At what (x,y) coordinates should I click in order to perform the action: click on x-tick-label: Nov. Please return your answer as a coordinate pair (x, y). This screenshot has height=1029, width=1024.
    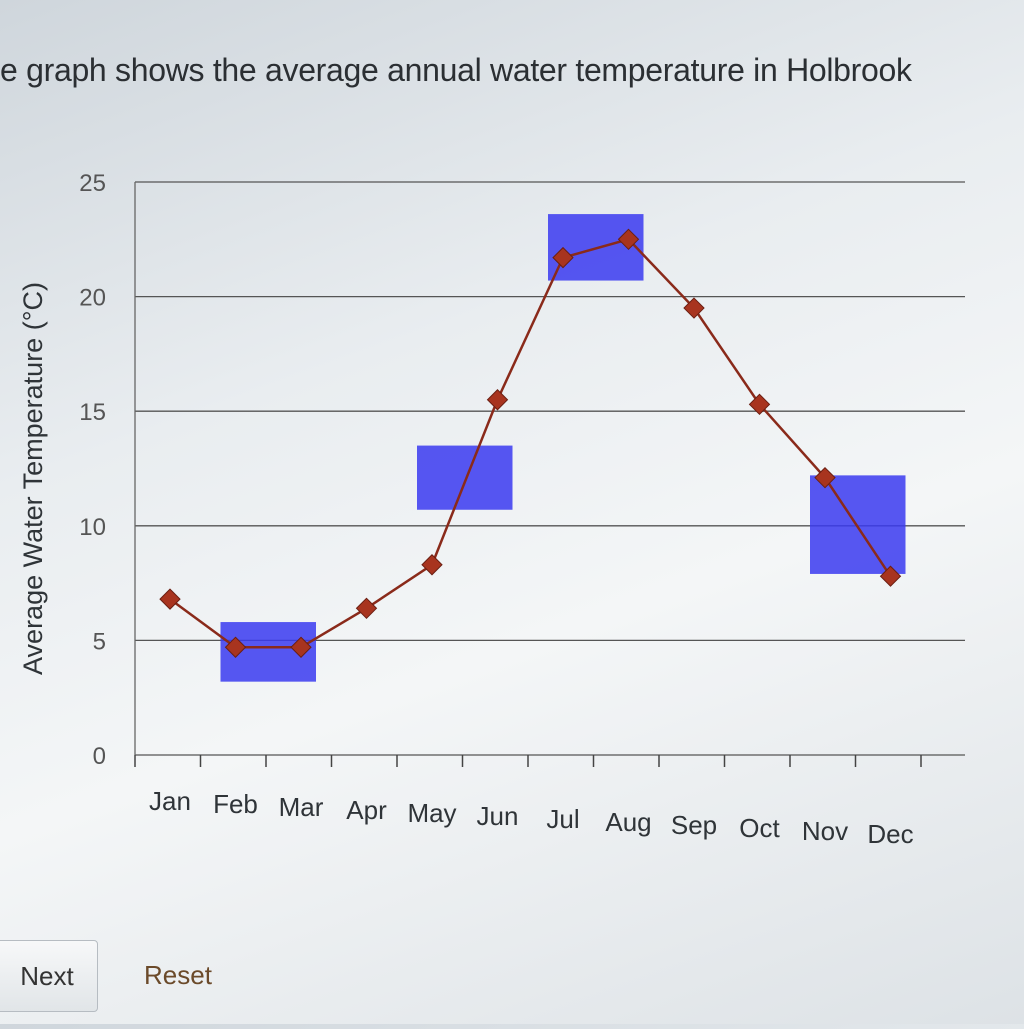
    Looking at the image, I should click on (825, 831).